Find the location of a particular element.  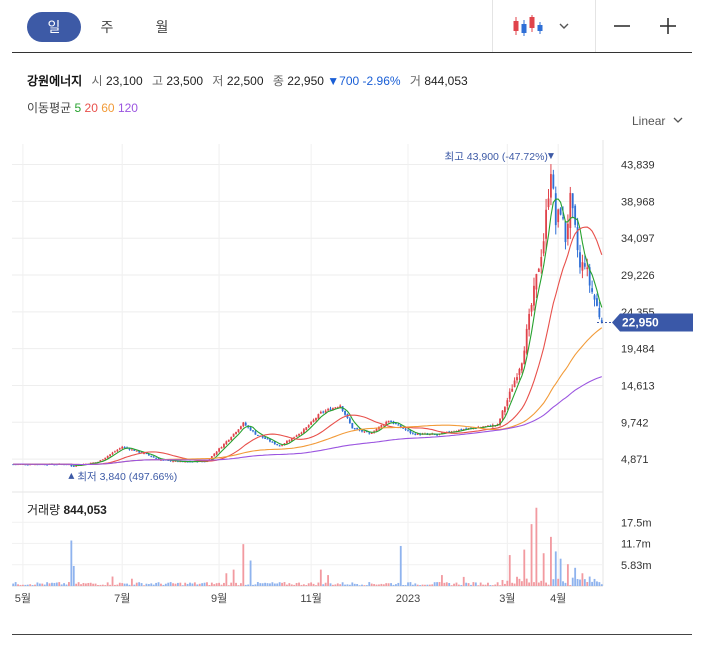

tab-weekly: 주 is located at coordinates (107, 27).